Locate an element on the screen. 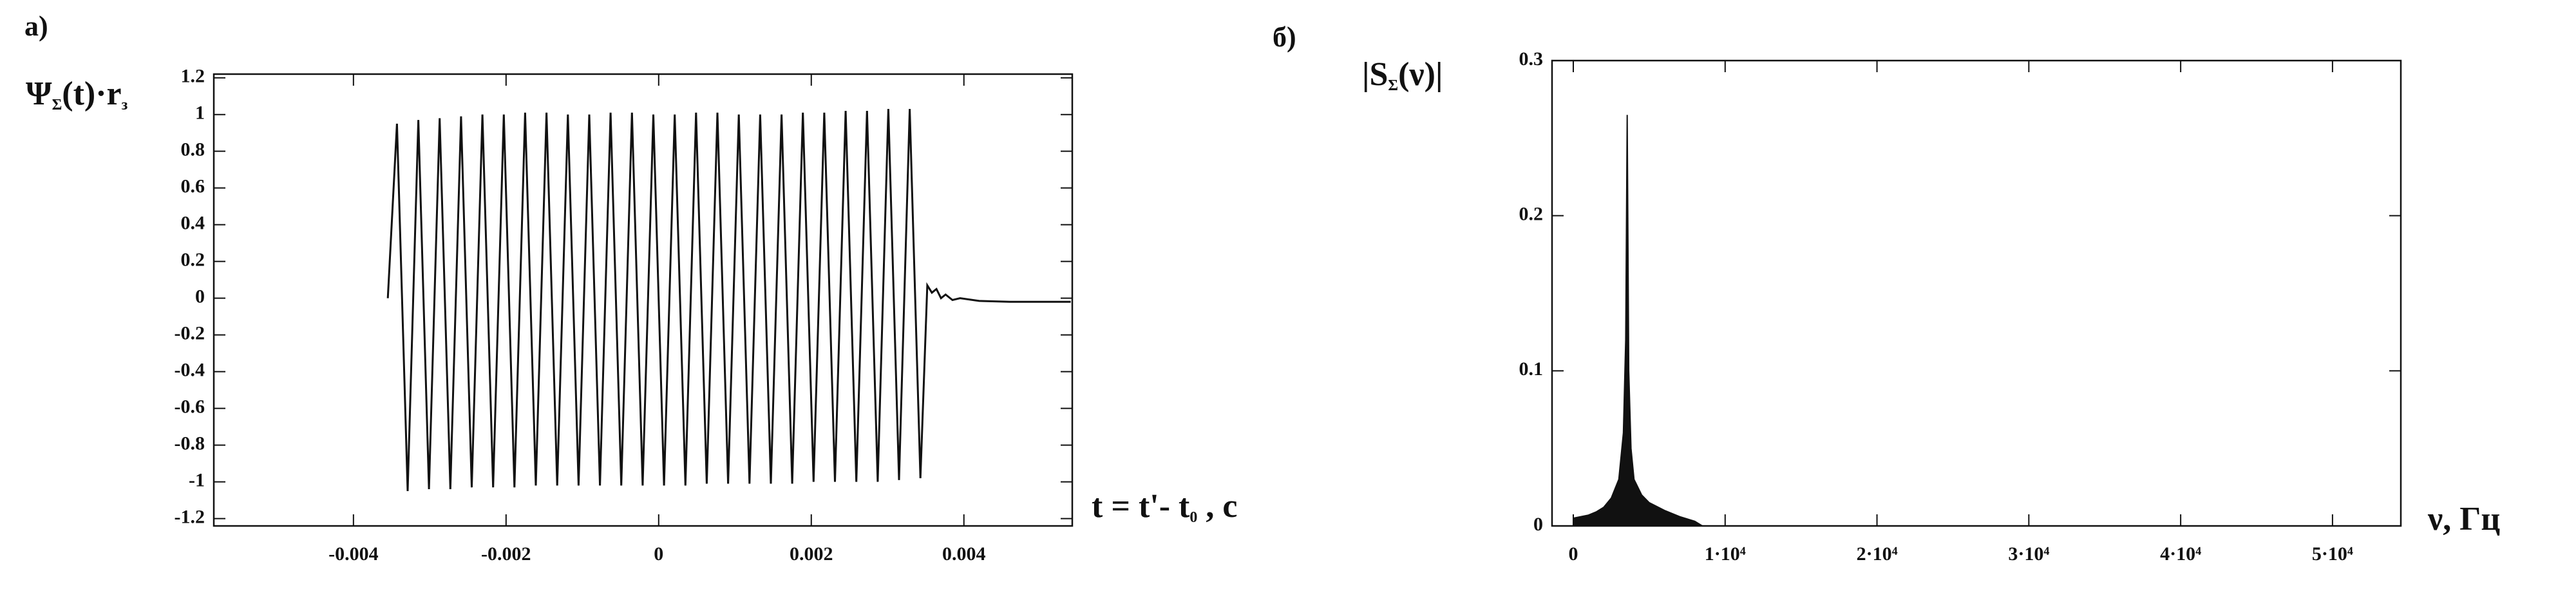 The height and width of the screenshot is (611, 2576). x-axis-label: ν, Гц is located at coordinates (2463, 519).